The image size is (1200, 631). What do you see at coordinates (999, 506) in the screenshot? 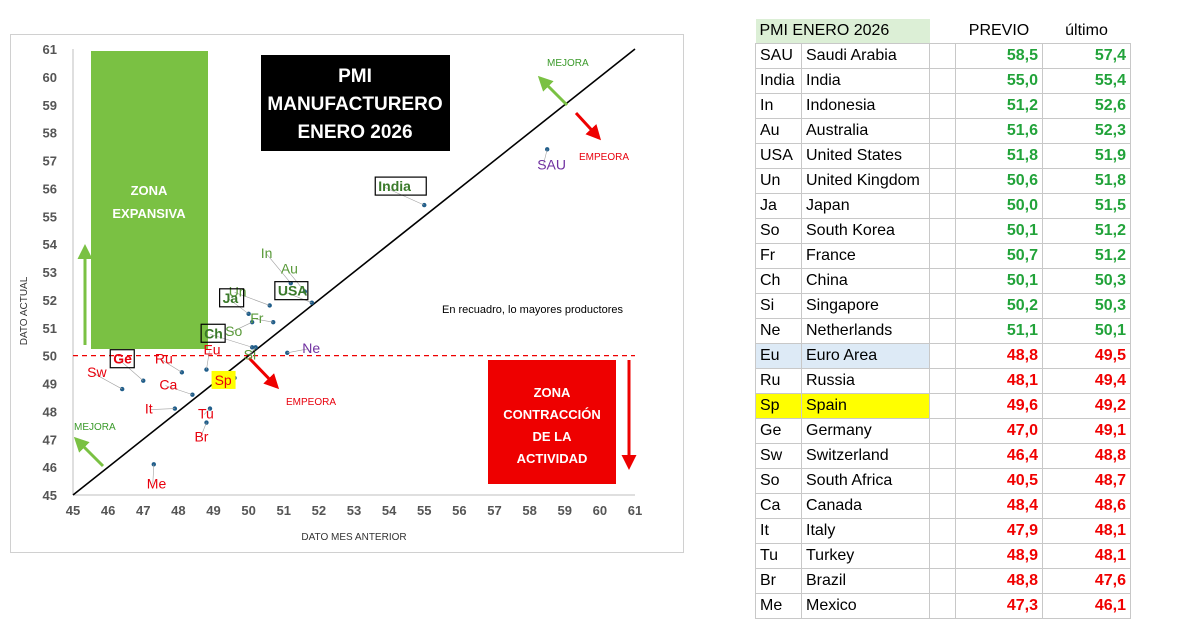
I see `prev-value-cell: 48,4` at bounding box center [999, 506].